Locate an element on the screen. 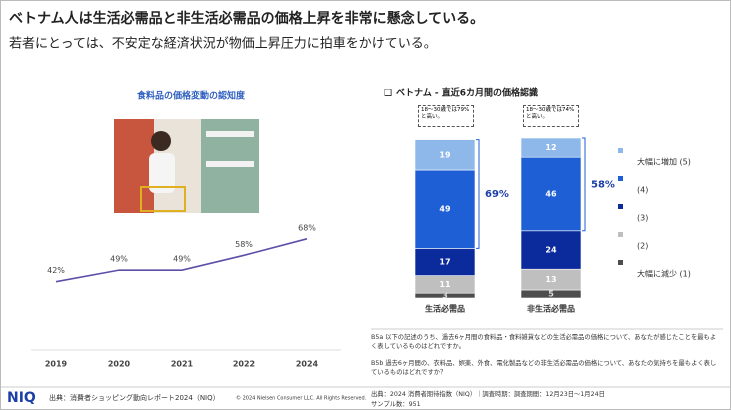 The height and width of the screenshot is (410, 731). photo is located at coordinates (186, 166).